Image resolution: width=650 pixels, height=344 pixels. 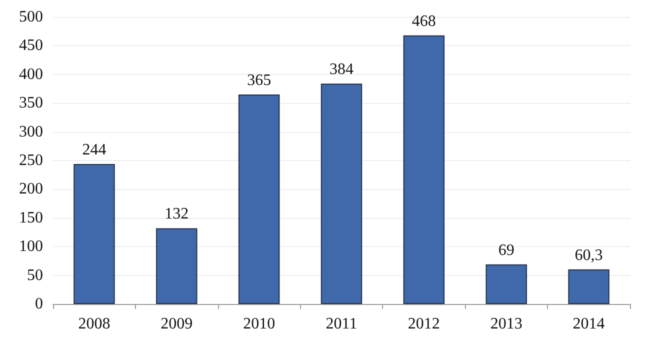 What do you see at coordinates (588, 324) in the screenshot?
I see `x-tick-label: 2014` at bounding box center [588, 324].